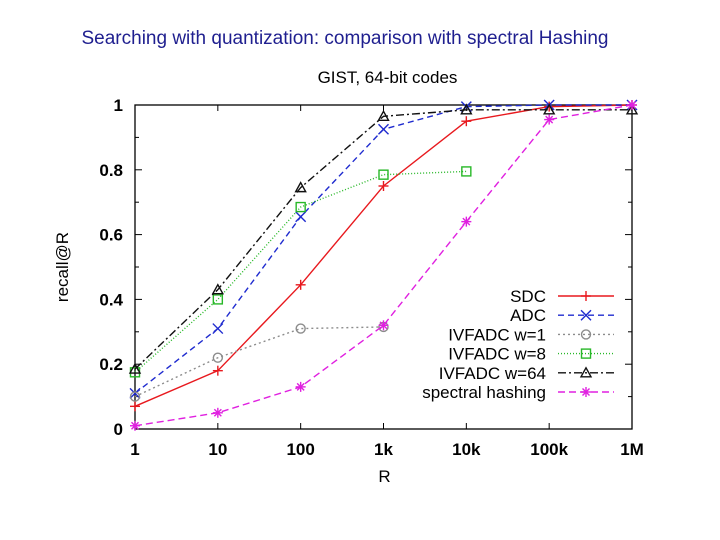 This screenshot has width=720, height=540. What do you see at coordinates (111, 235) in the screenshot?
I see `y-tick-label: 0.6` at bounding box center [111, 235].